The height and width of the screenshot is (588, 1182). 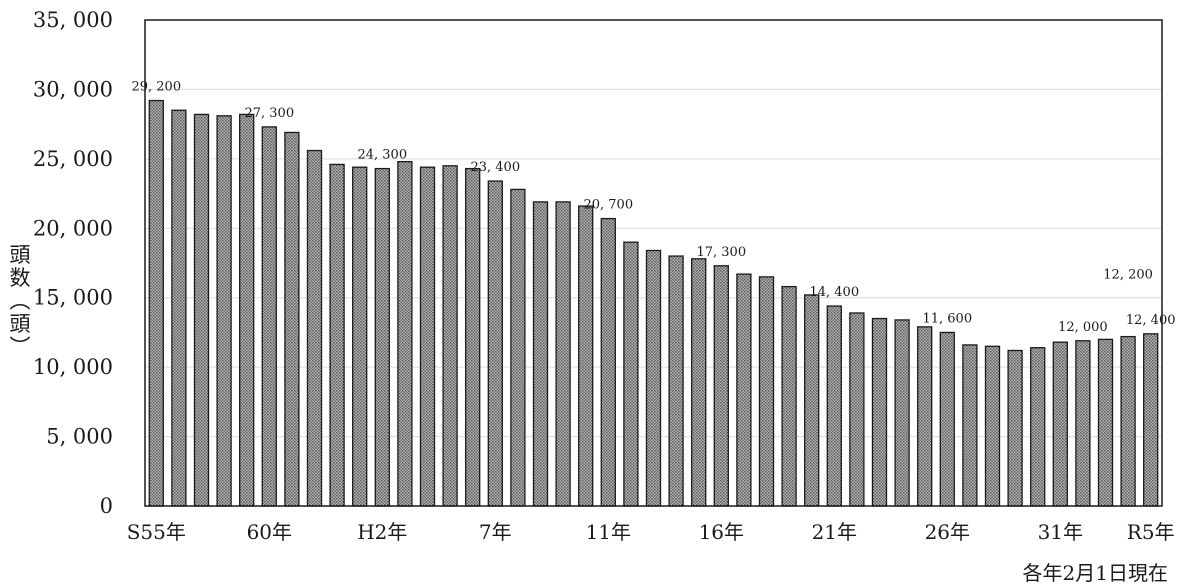 What do you see at coordinates (1151, 532) in the screenshot?
I see `x-tick-label: R5年` at bounding box center [1151, 532].